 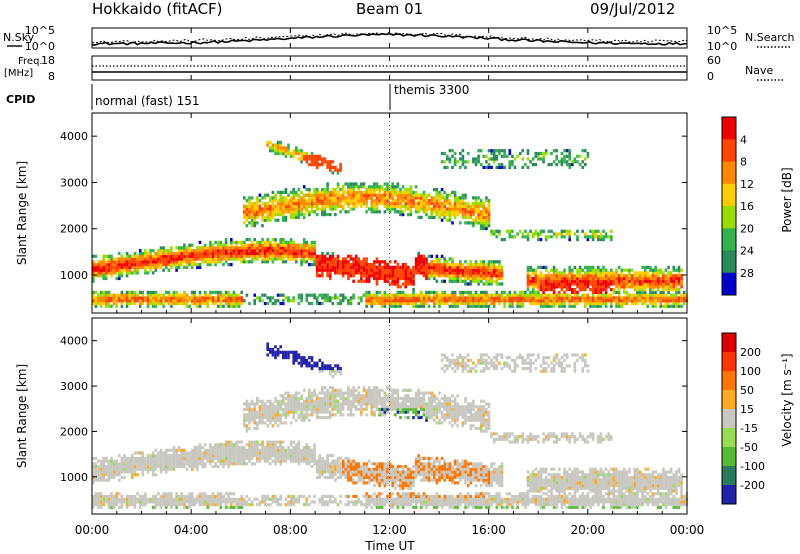 I want to click on colorbar-tick-label: 8, so click(x=743, y=162).